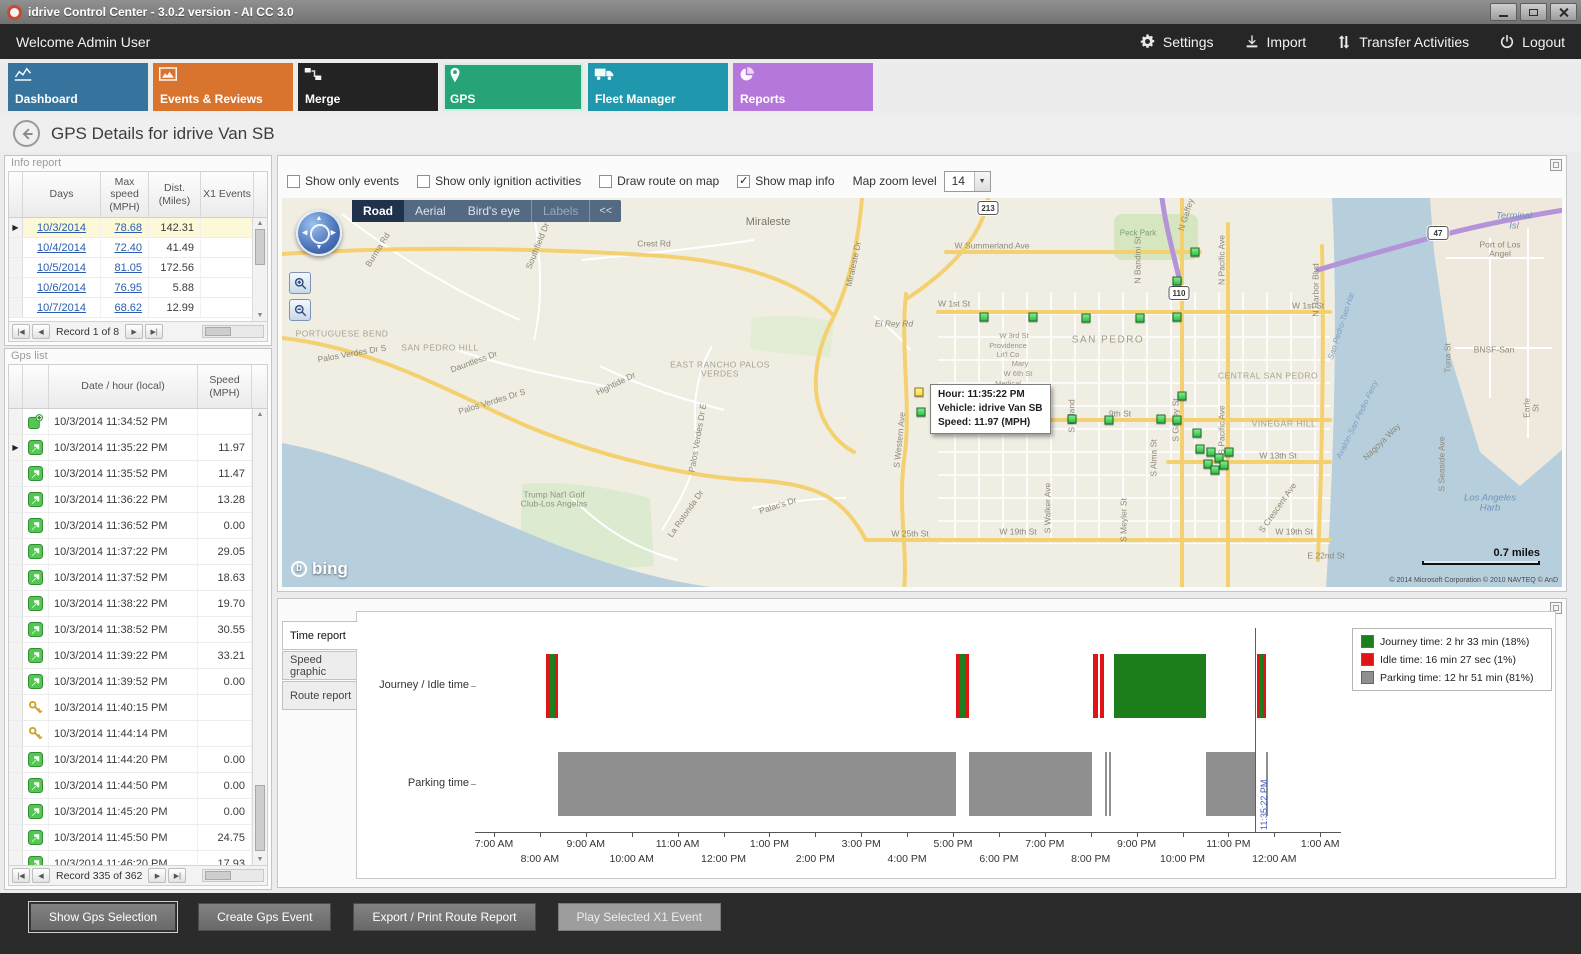  I want to click on map-tabbar-collapse-button: <<, so click(606, 211).